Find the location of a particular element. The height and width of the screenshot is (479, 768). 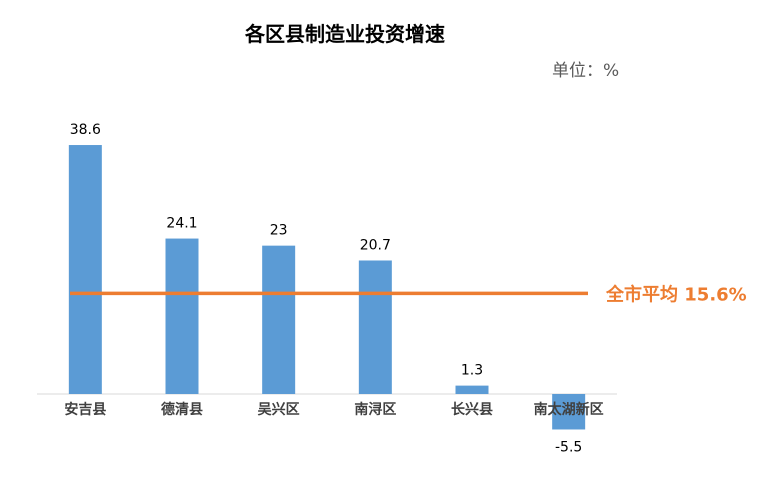

x-tick-label-2: 德清县 is located at coordinates (182, 409).